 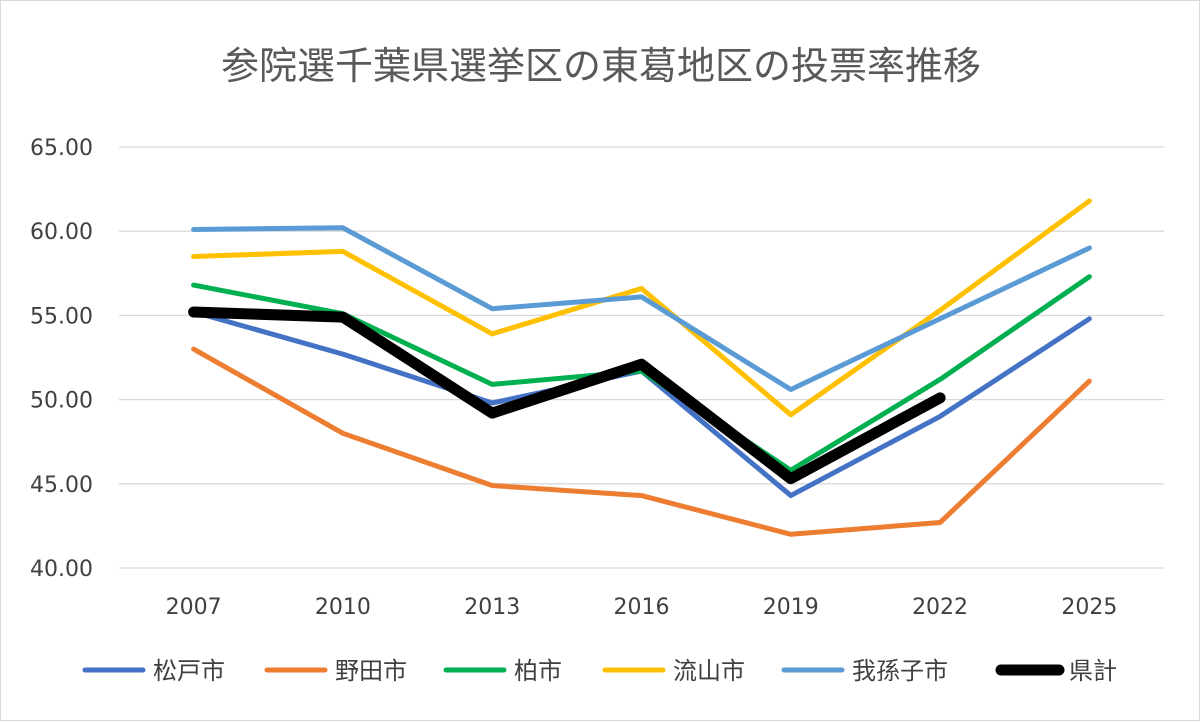 I want to click on legend-label: 柏市, so click(x=538, y=671).